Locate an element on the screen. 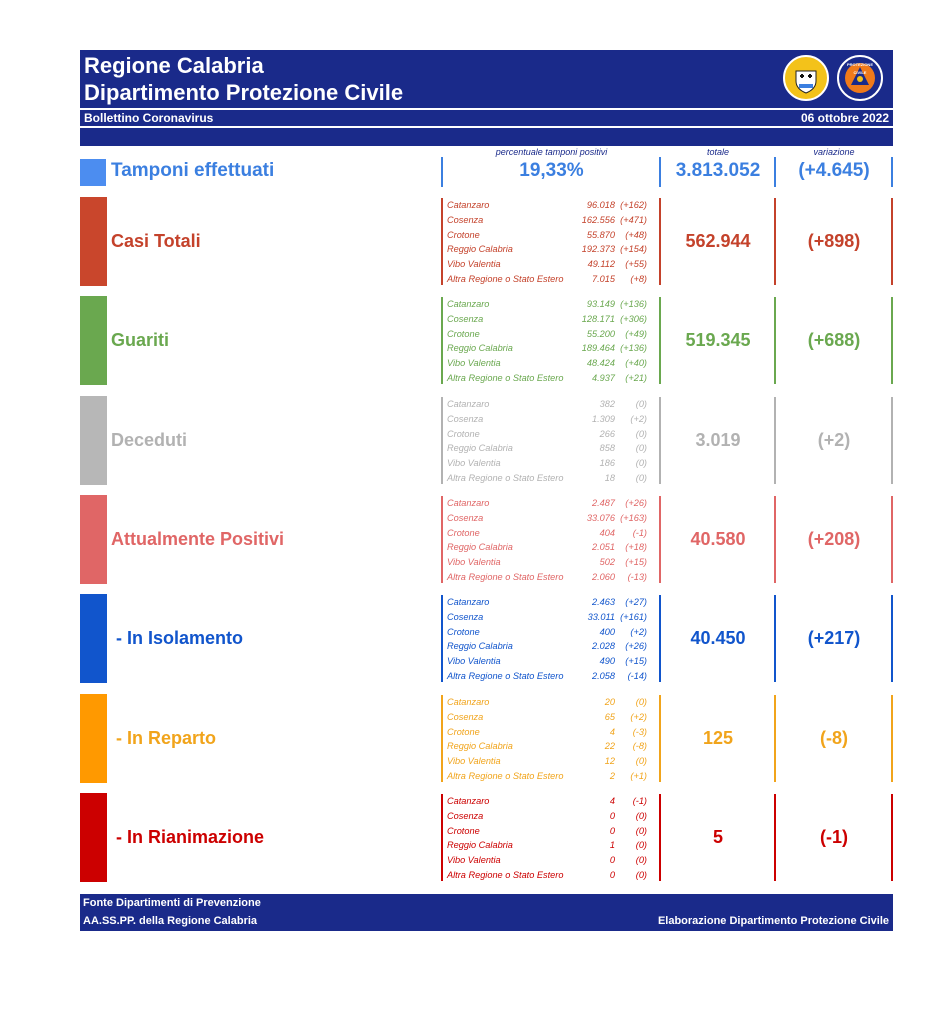 This screenshot has width=933, height=1024. province-row: Altra Regione o Stato Estero 2.058 (-14) is located at coordinates (551, 676).